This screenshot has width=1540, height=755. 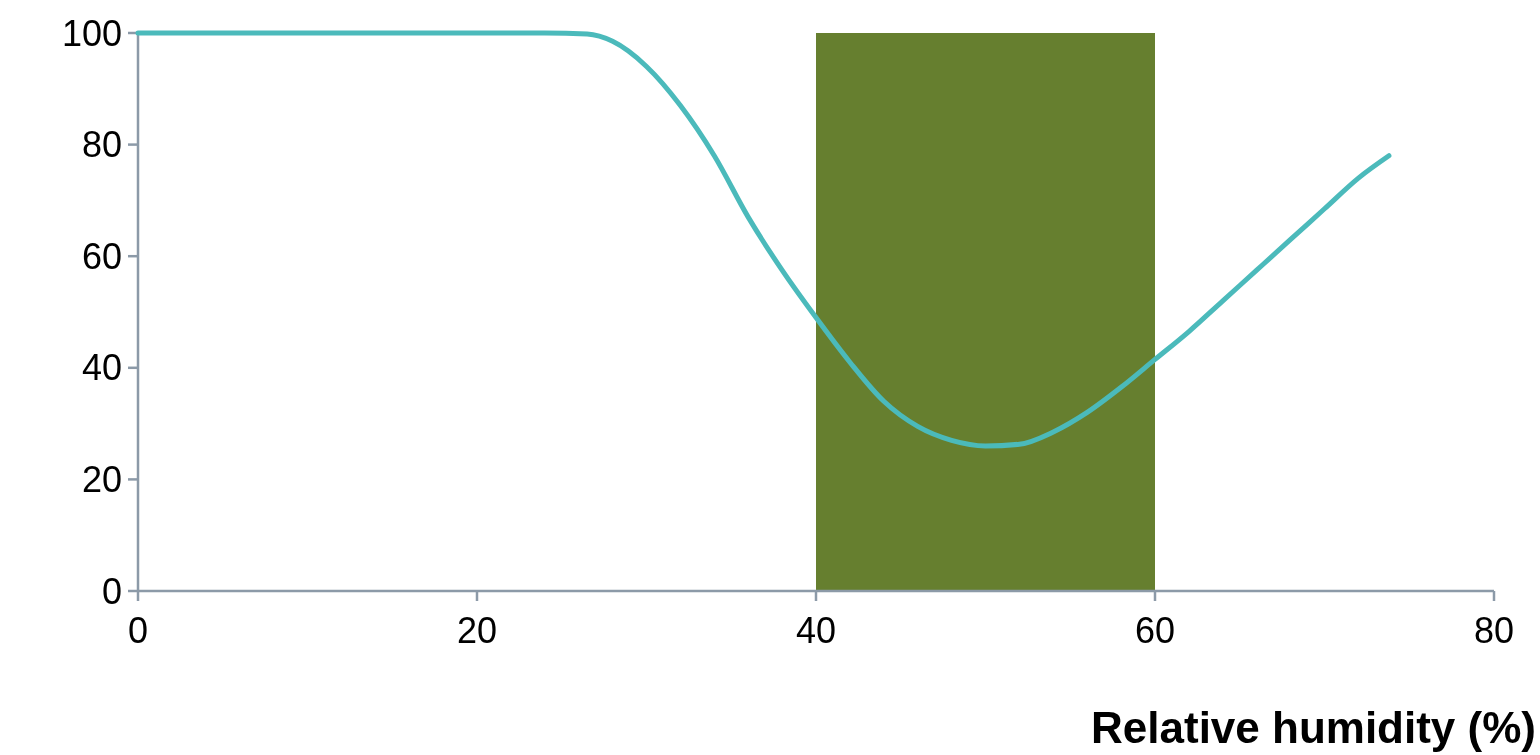 What do you see at coordinates (138, 630) in the screenshot?
I see `x-tick-label: 0` at bounding box center [138, 630].